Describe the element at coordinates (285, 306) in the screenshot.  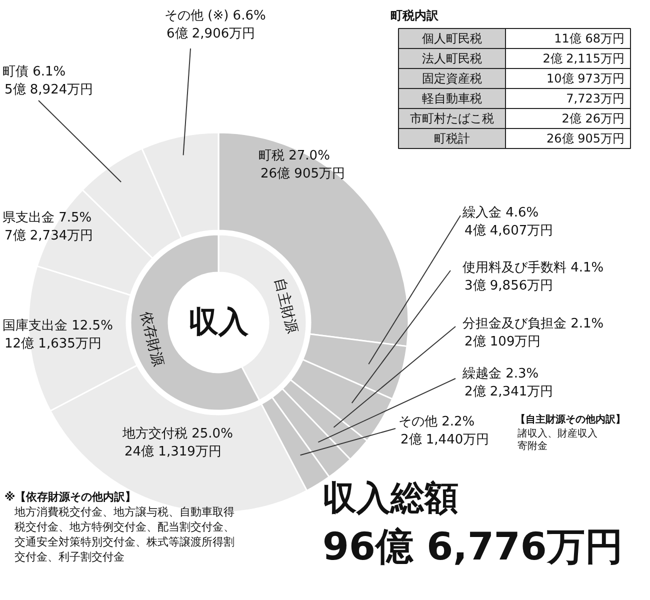
I see `text: 自主財源` at that location.